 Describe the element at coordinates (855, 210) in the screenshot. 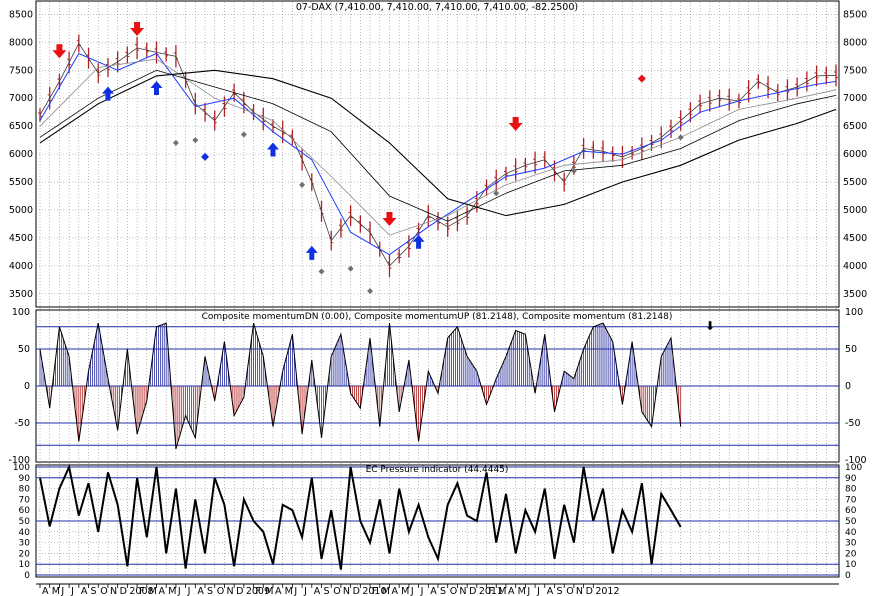

I see `price-y-tick-label: 5000` at that location.